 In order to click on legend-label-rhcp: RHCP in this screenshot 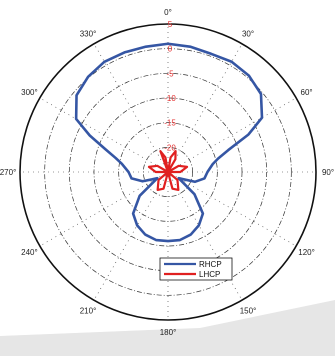, I will do `click(210, 264)`.